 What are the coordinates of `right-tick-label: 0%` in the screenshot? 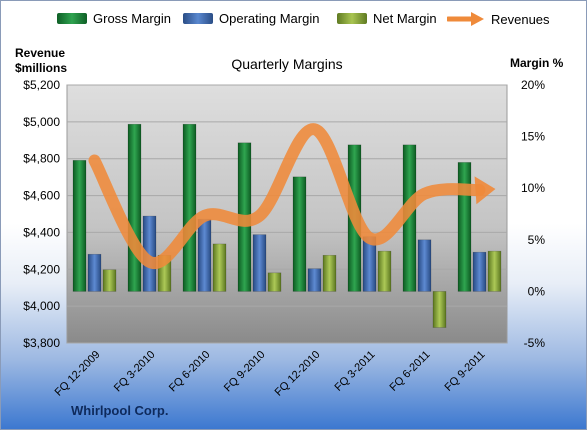 It's located at (537, 291).